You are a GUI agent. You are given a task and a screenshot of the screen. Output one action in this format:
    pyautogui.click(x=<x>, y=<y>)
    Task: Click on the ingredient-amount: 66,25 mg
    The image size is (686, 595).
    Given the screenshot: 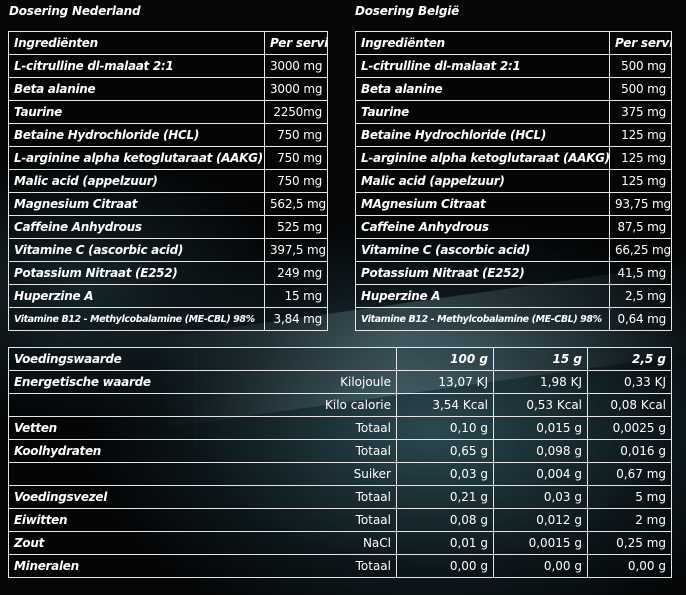 What is the action you would take?
    pyautogui.click(x=640, y=250)
    